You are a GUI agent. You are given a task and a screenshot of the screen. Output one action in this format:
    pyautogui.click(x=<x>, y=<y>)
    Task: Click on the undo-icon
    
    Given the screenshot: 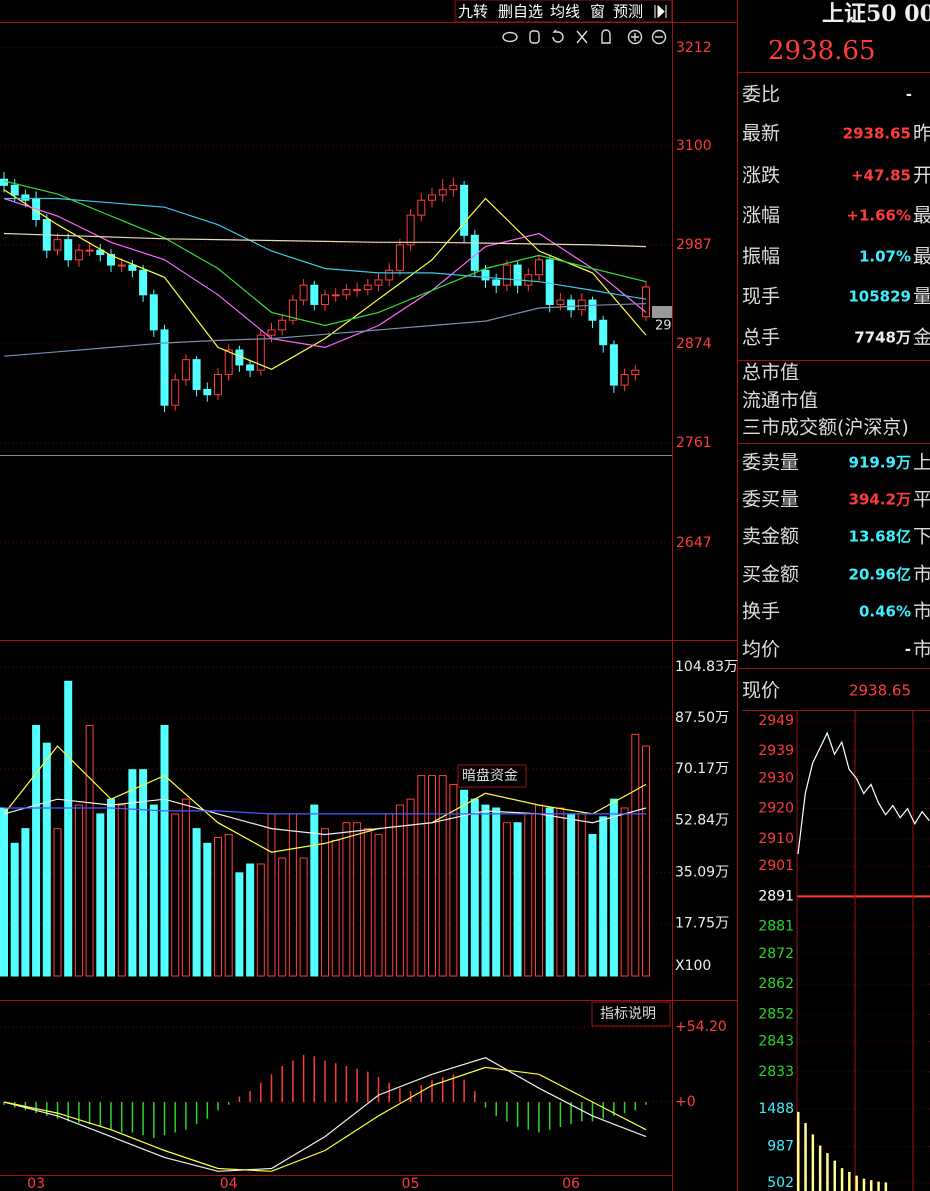 What is the action you would take?
    pyautogui.click(x=558, y=36)
    